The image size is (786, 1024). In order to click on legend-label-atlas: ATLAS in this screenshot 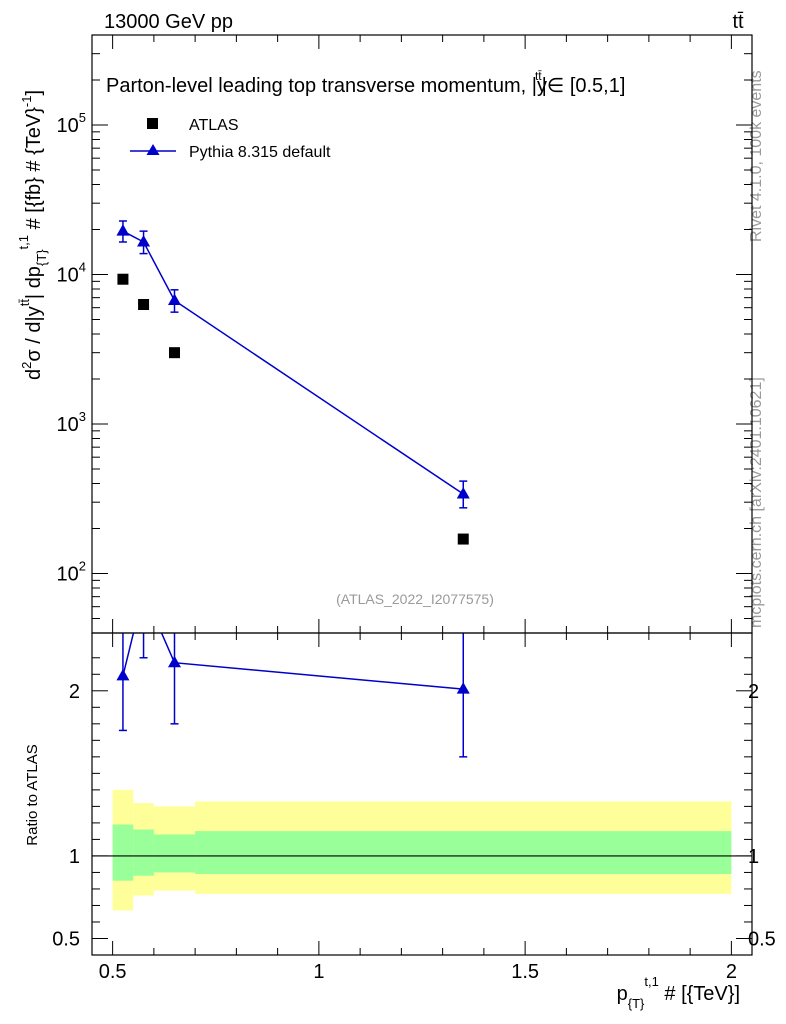, I will do `click(214, 125)`.